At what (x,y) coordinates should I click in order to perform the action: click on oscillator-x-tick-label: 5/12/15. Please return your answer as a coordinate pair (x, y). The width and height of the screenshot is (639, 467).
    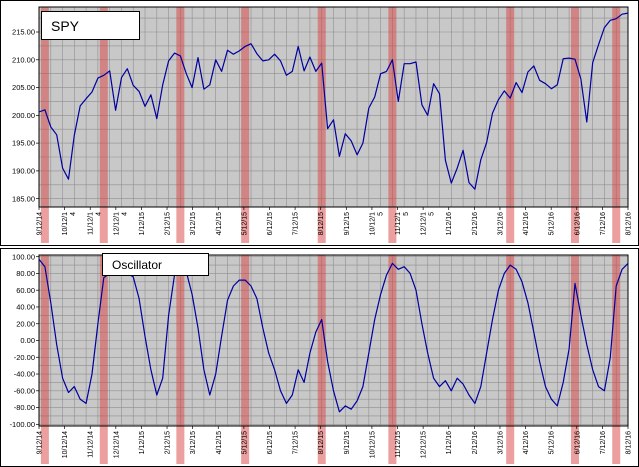
    Looking at the image, I should click on (244, 442).